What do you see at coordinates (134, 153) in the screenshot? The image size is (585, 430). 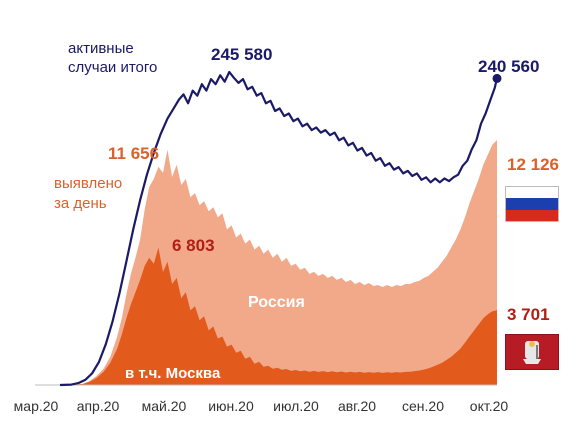 I see `russia-peak-label: 11 656` at bounding box center [134, 153].